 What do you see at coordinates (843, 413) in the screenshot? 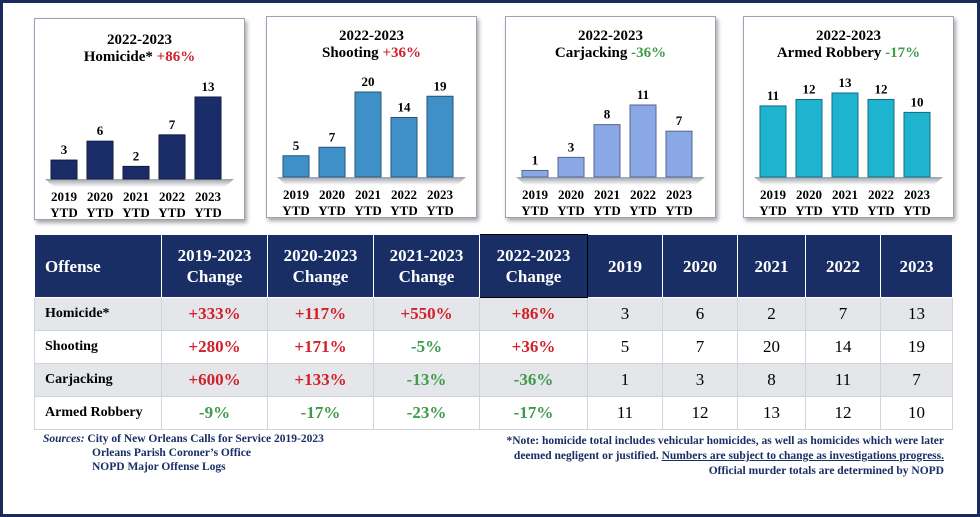
I see `year-count-cell: 12` at bounding box center [843, 413].